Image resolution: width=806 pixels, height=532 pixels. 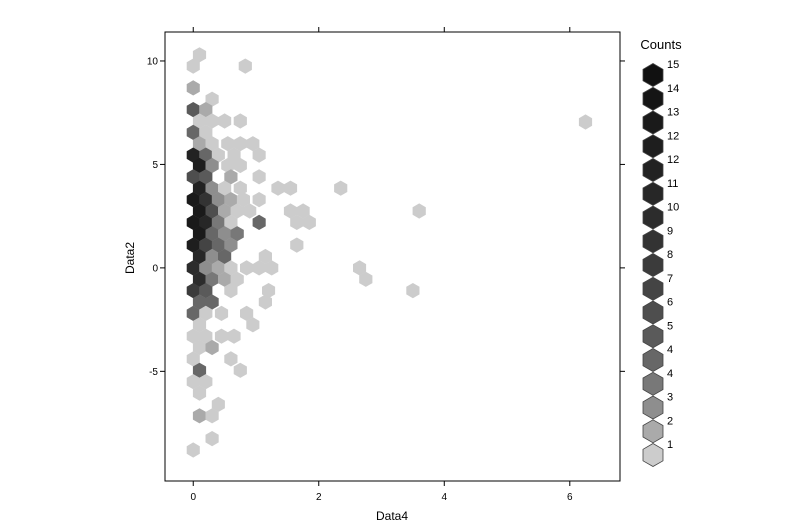 What do you see at coordinates (153, 372) in the screenshot?
I see `y-tick-label: -5` at bounding box center [153, 372].